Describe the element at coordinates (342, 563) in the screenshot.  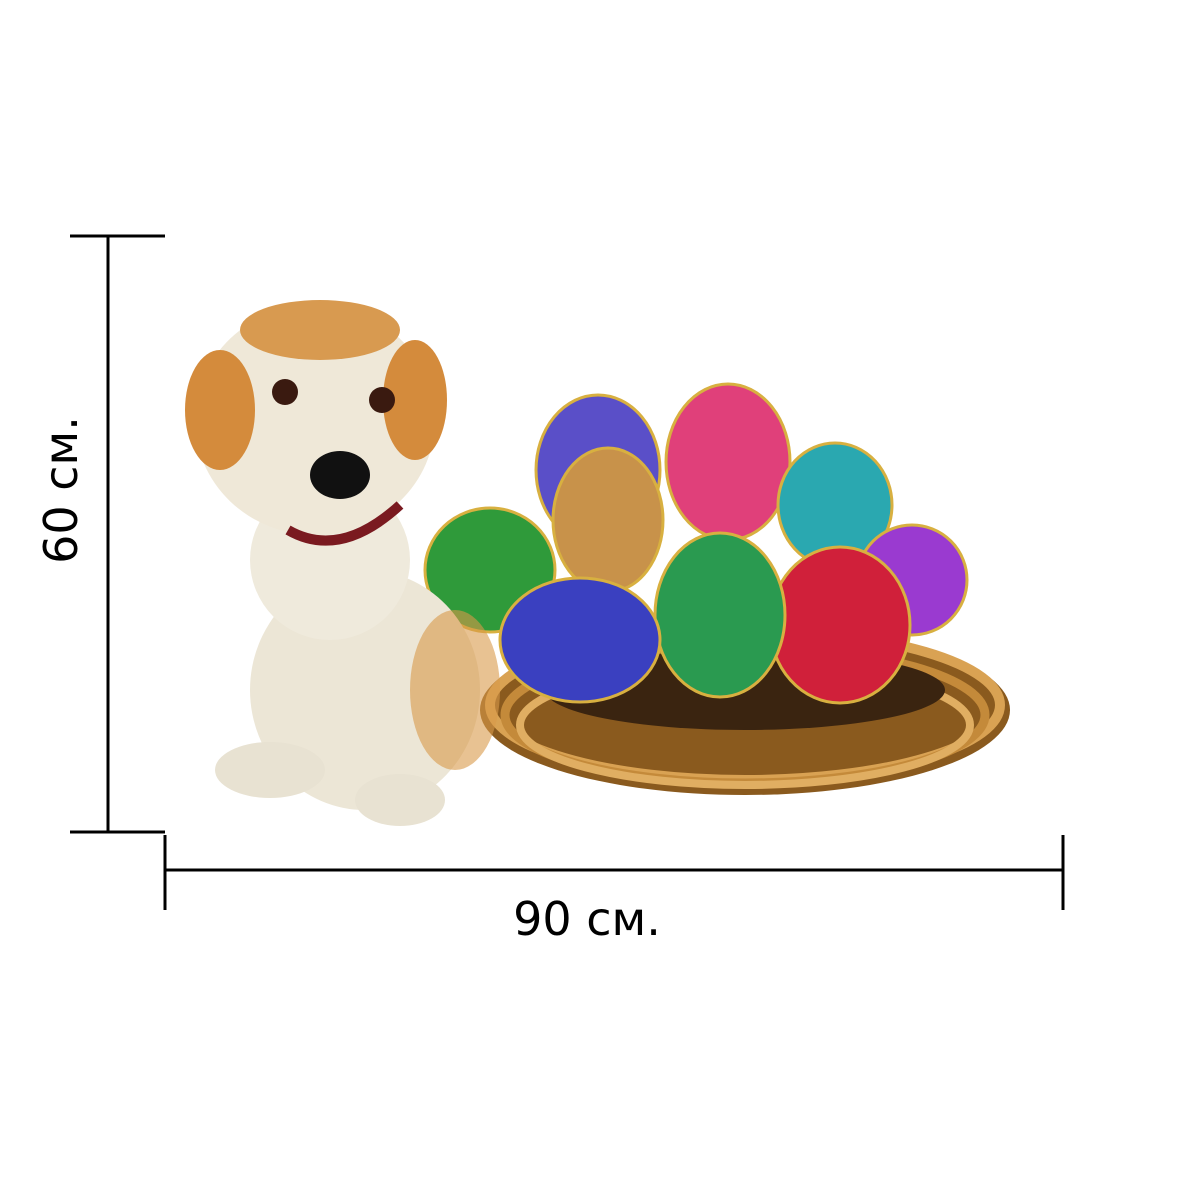
I see `dog` at that location.